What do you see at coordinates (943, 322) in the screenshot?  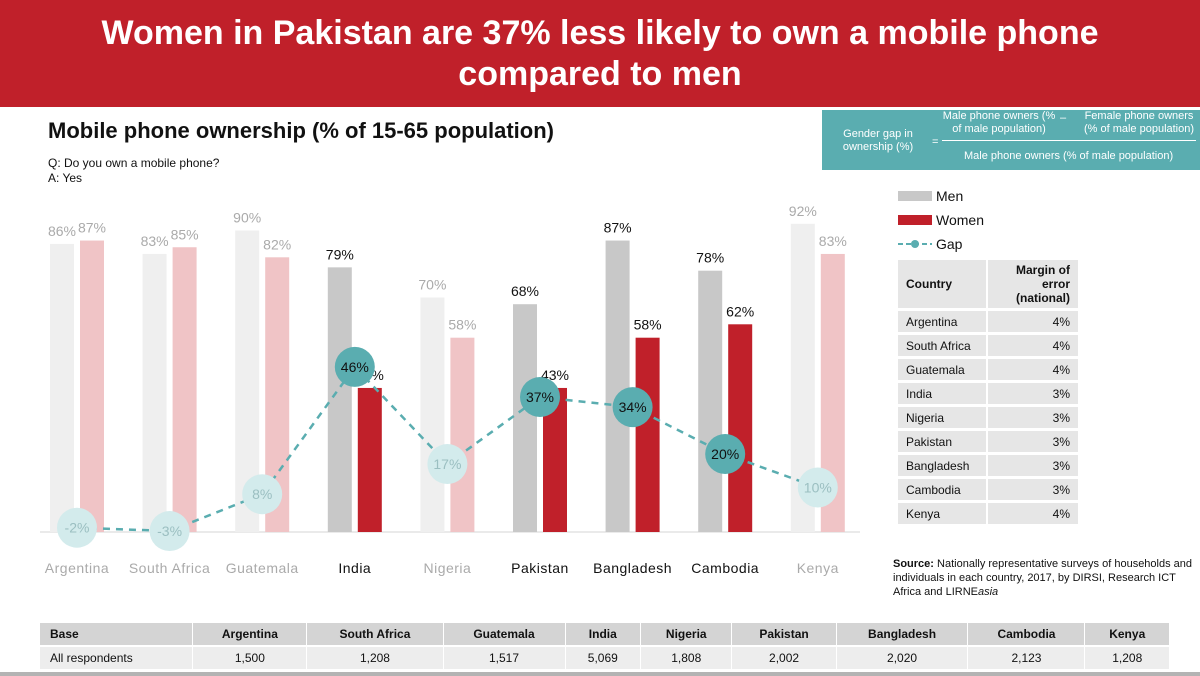 I see `moe-country-cell: Argentina` at bounding box center [943, 322].